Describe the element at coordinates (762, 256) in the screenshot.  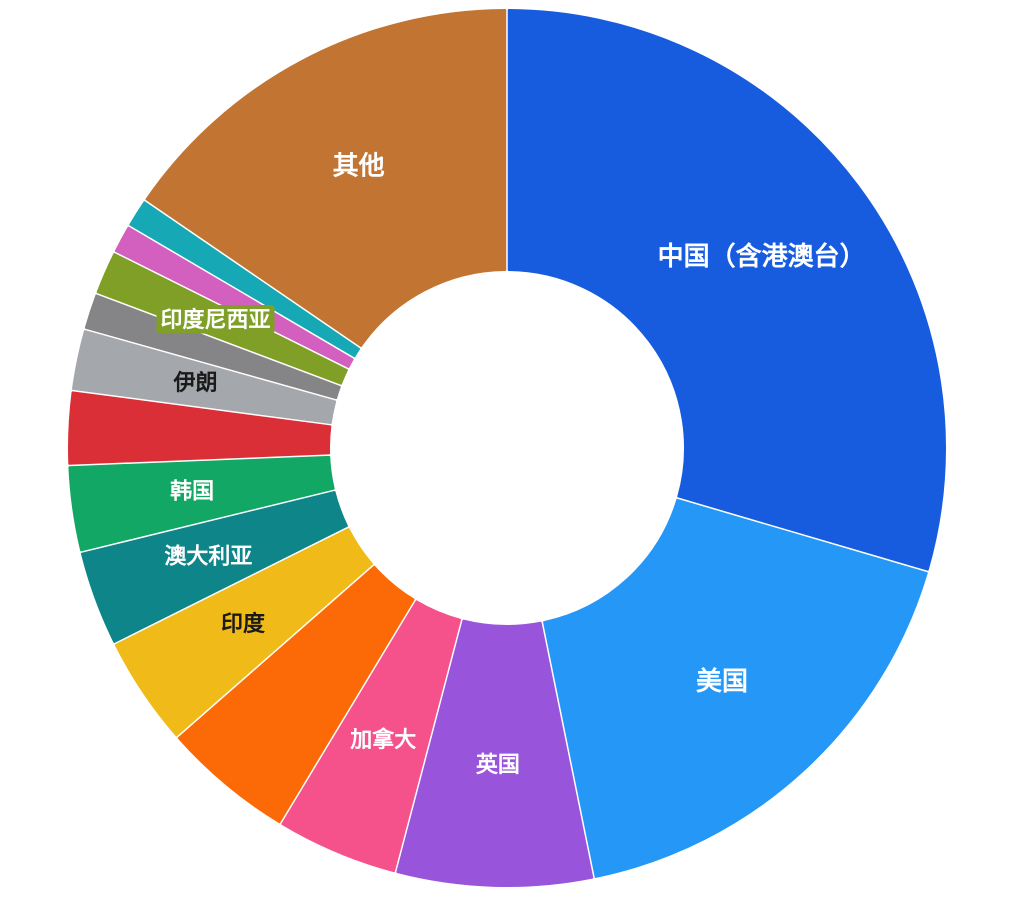
I see `slice-label-0: 中国（含港澳台）` at that location.